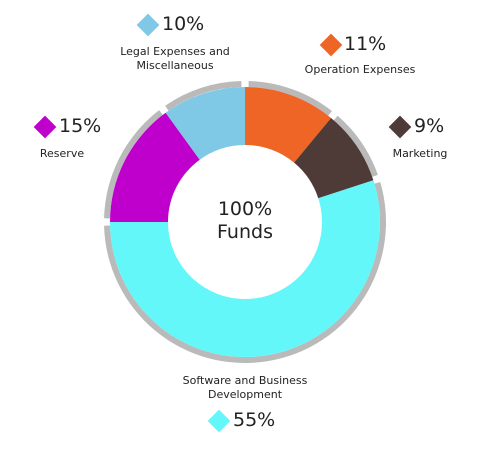 Image resolution: width=486 pixels, height=464 pixels. What do you see at coordinates (175, 58) in the screenshot?
I see `category-label: Legal Expenses and Miscellaneous` at bounding box center [175, 58].